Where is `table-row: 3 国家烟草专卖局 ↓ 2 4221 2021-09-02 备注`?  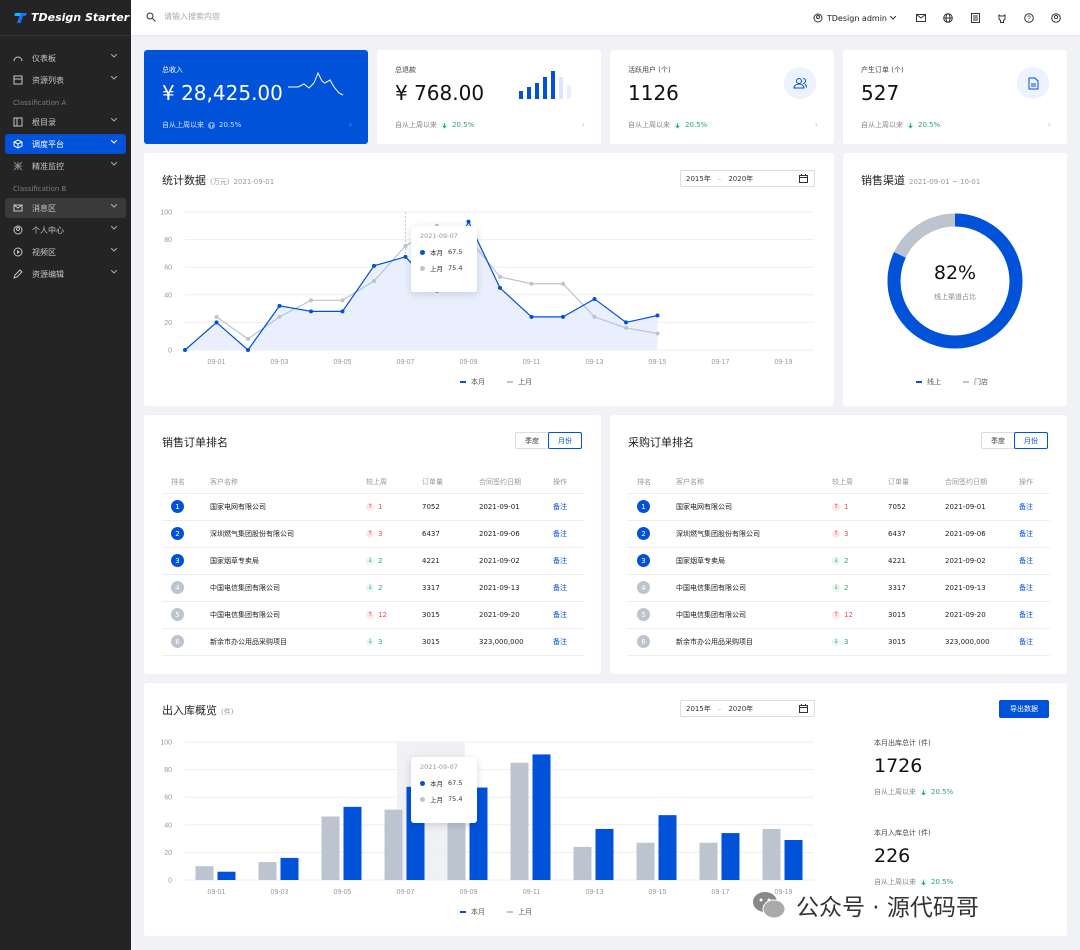
table-row: 3 国家烟草专卖局 ↓ 2 4221 2021-09-02 备注 is located at coordinates (839, 561).